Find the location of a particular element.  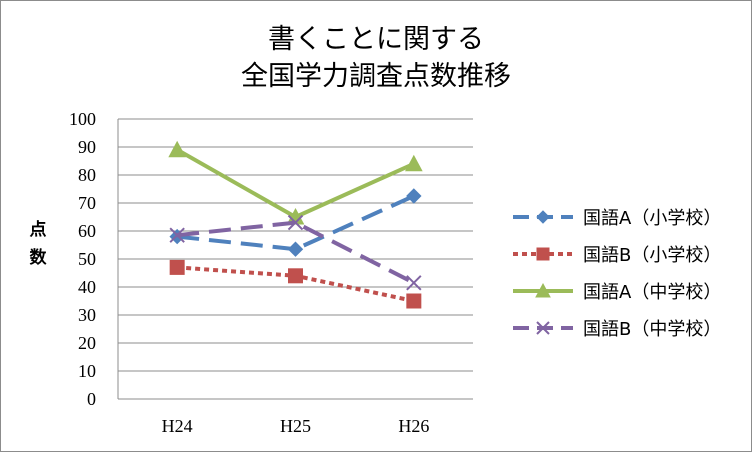

legend-label-3: 国語A（中学校） is located at coordinates (652, 292).